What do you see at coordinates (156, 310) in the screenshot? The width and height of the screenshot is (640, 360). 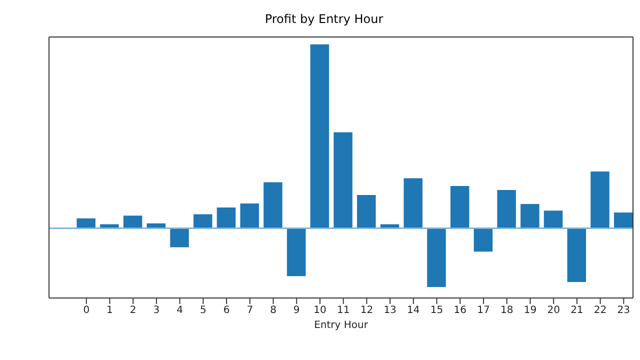 I see `x-tick-label: 3` at bounding box center [156, 310].